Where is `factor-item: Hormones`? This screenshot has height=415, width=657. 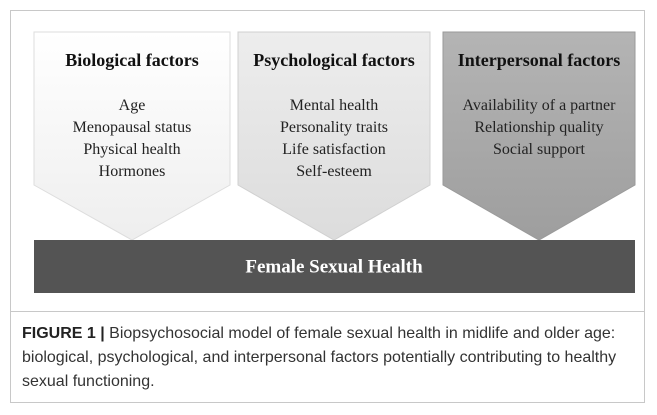
factor-item: Hormones is located at coordinates (132, 171).